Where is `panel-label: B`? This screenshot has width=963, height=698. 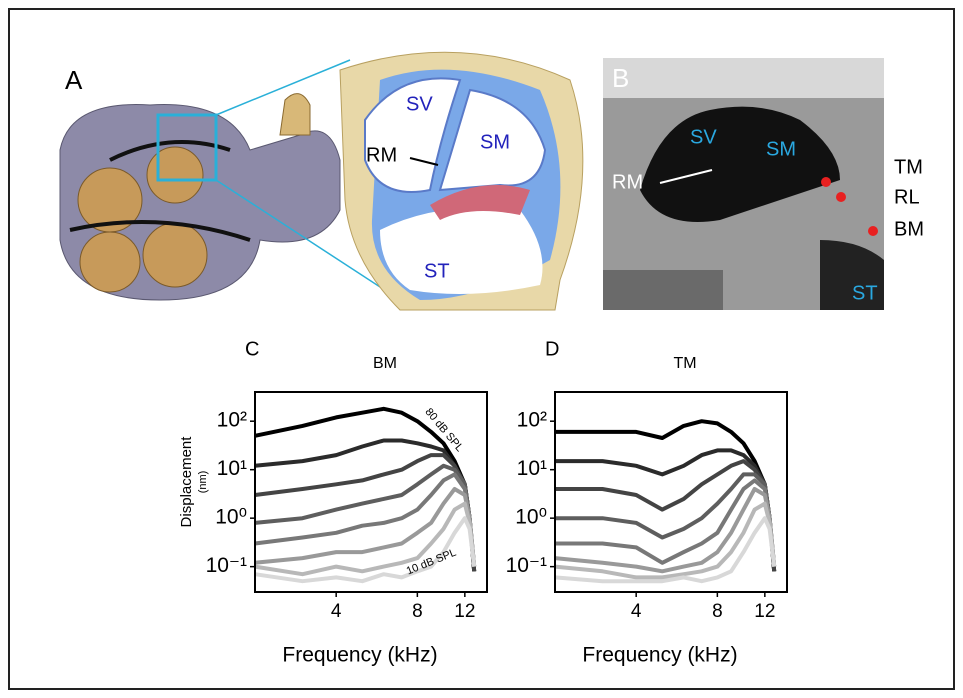
panel-label: B is located at coordinates (620, 78).